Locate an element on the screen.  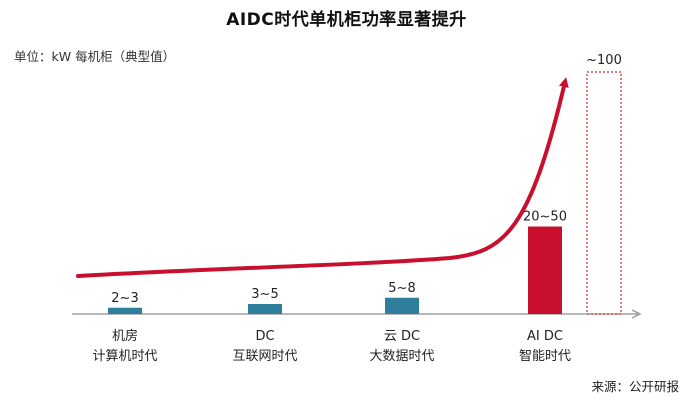
forecast-label: ~100 is located at coordinates (604, 60).